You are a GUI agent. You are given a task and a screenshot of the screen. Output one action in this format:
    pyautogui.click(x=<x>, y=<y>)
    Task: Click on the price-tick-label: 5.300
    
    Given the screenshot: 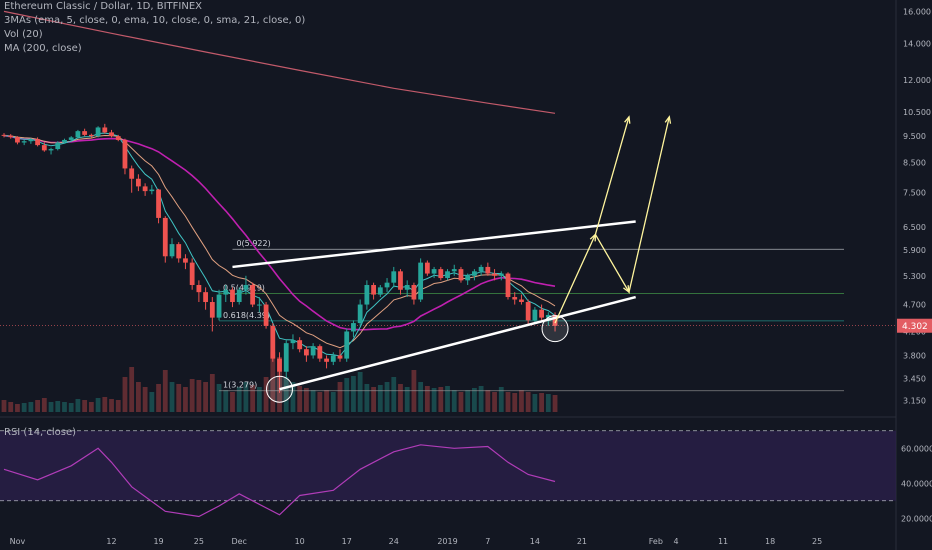 What is the action you would take?
    pyautogui.click(x=914, y=276)
    